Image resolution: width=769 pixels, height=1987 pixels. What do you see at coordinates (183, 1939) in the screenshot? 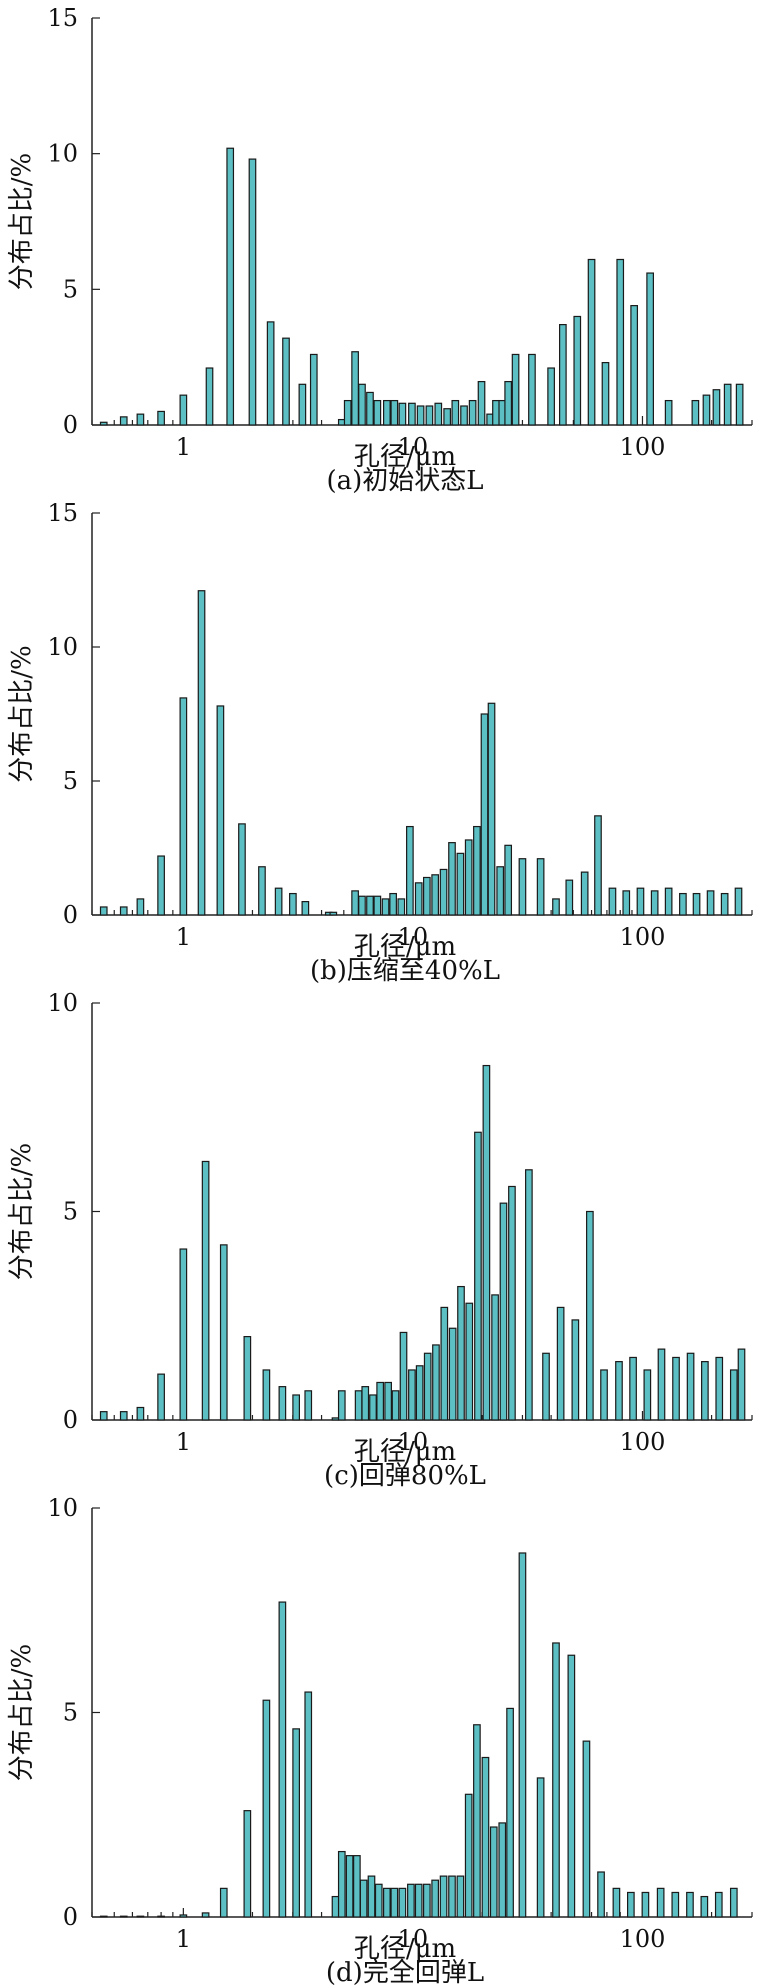
I see `x-tick-label: 1` at bounding box center [183, 1939].